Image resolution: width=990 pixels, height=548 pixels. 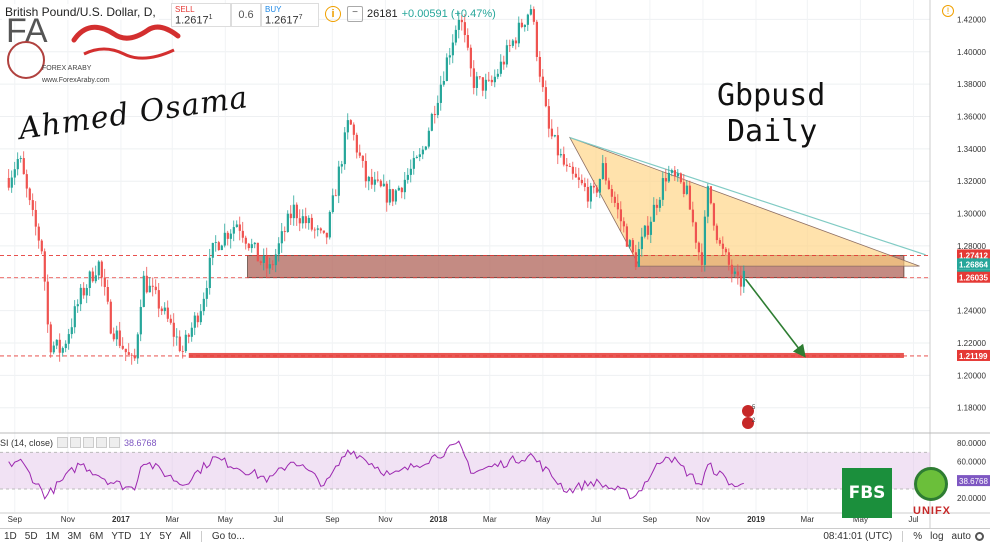 What do you see at coordinates (971, 19) in the screenshot?
I see `price-tick-label: 1.42000` at bounding box center [971, 19].